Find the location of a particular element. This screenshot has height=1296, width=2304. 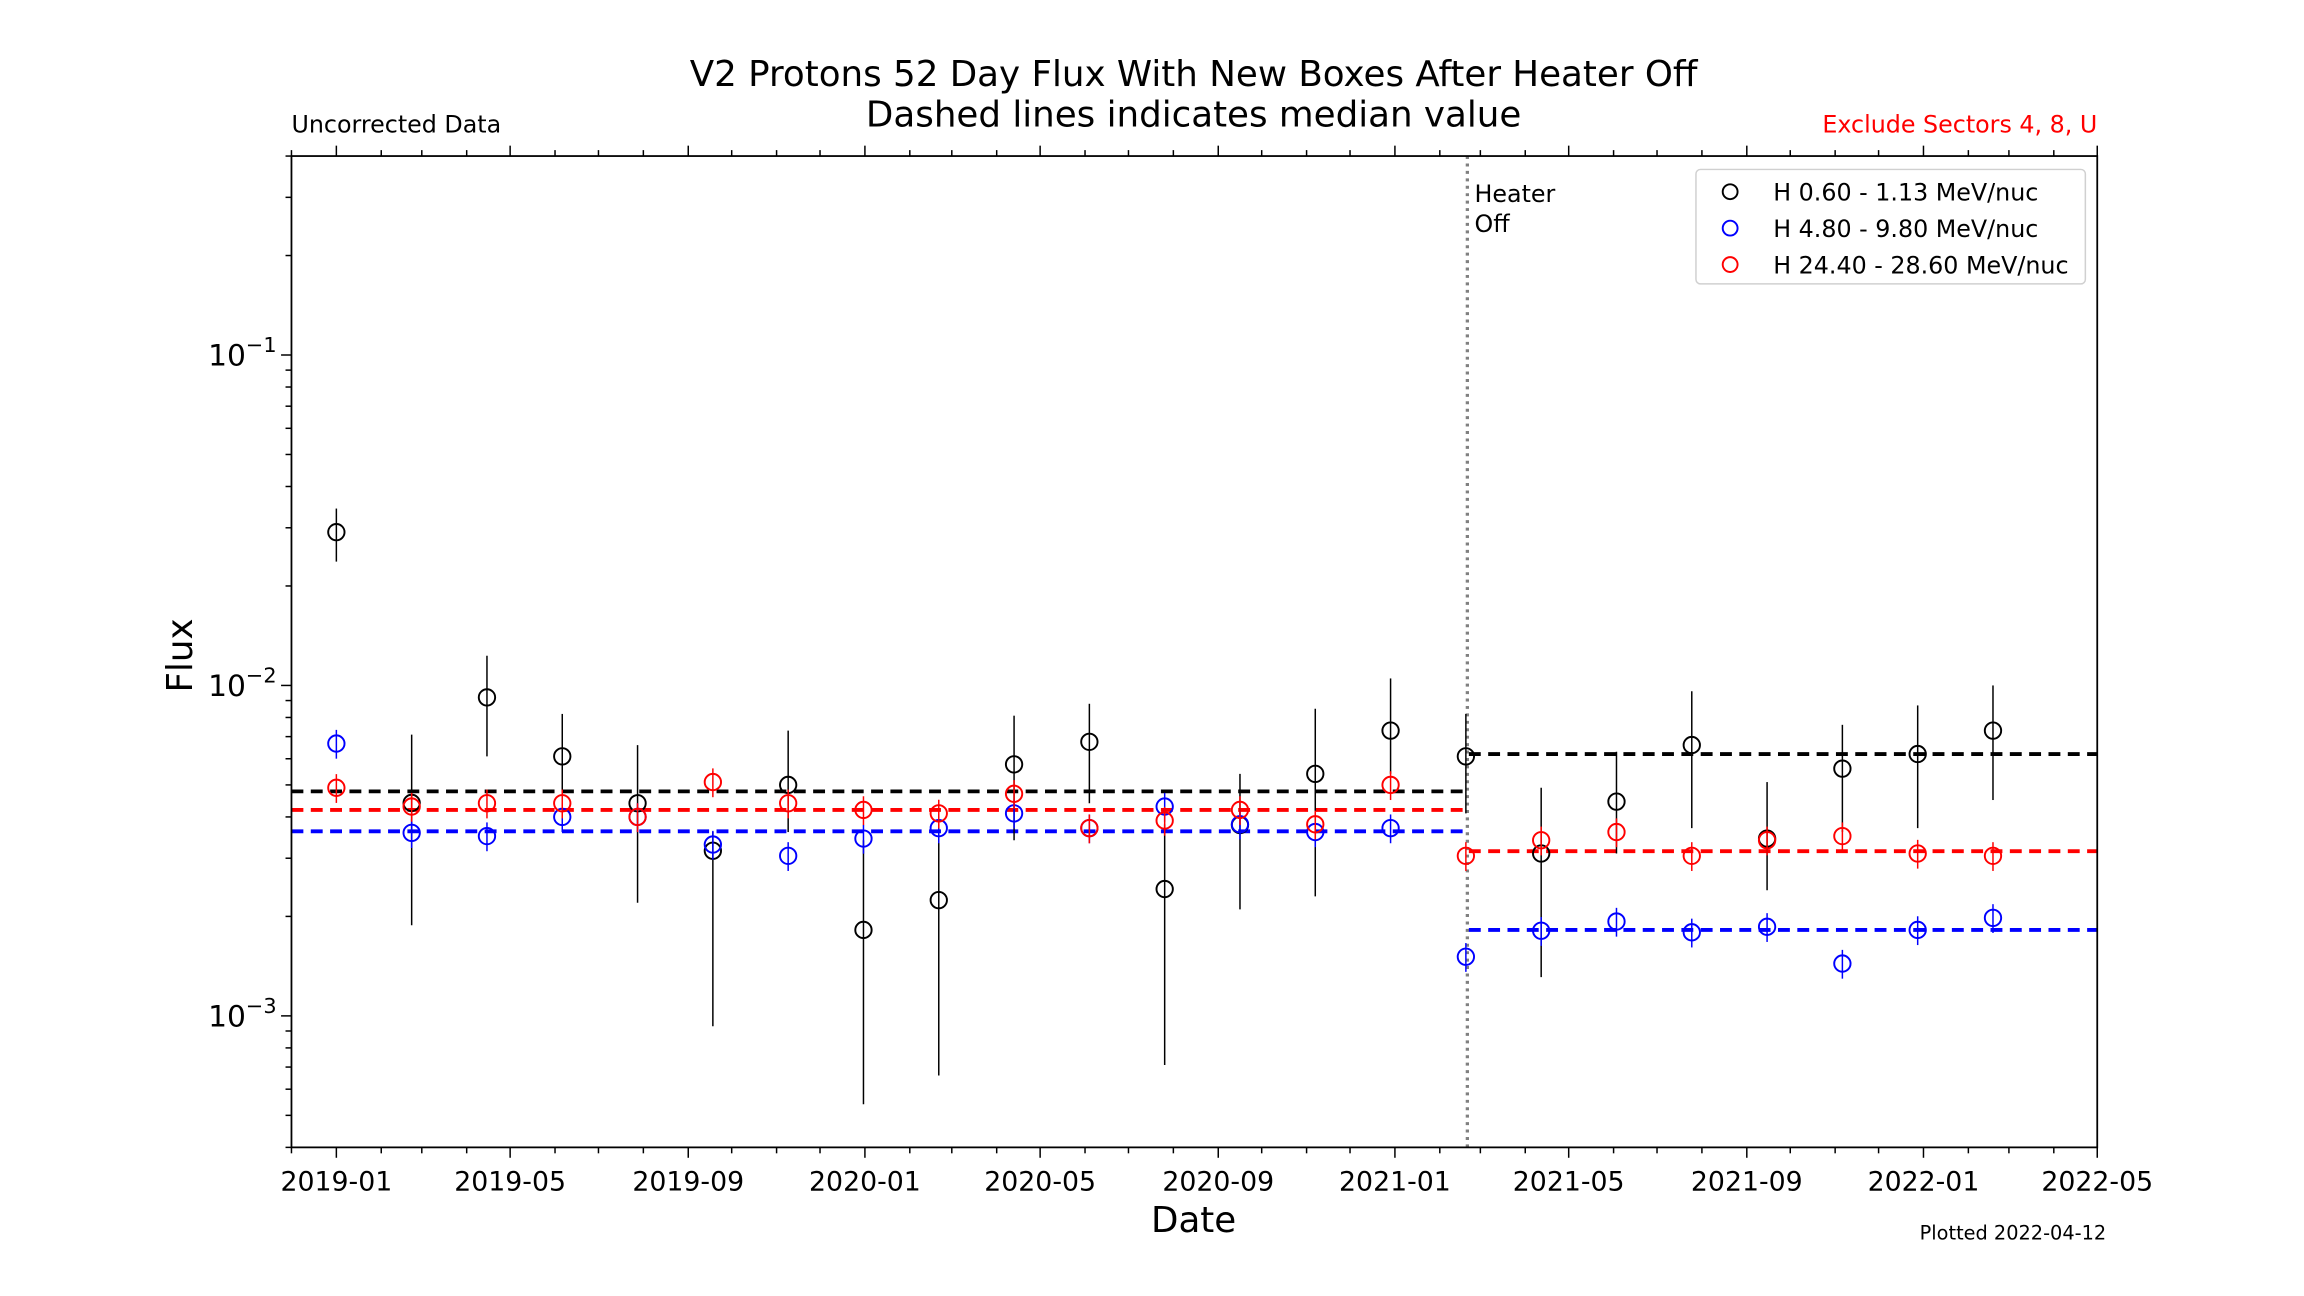

x-tick-label: 2020-05 is located at coordinates (1040, 1181).